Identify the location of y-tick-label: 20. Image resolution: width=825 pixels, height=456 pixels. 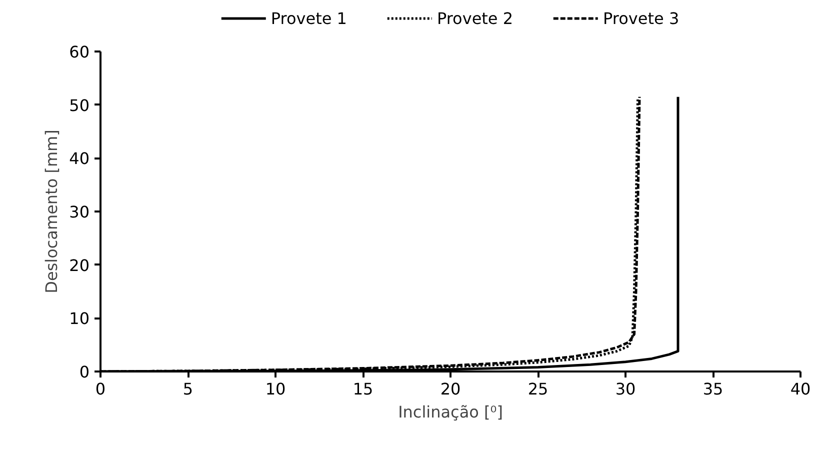
(79, 265).